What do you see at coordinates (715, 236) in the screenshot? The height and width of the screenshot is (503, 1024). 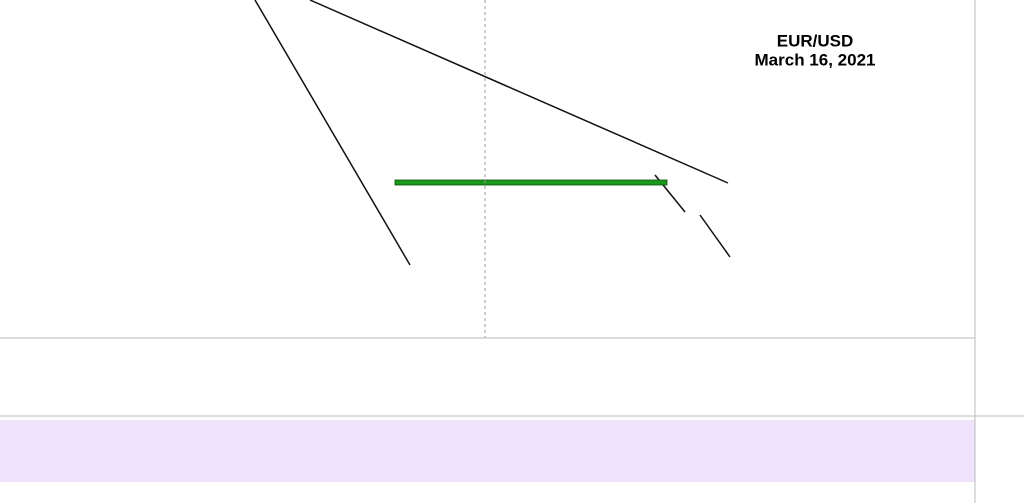 I see `projection-line` at bounding box center [715, 236].